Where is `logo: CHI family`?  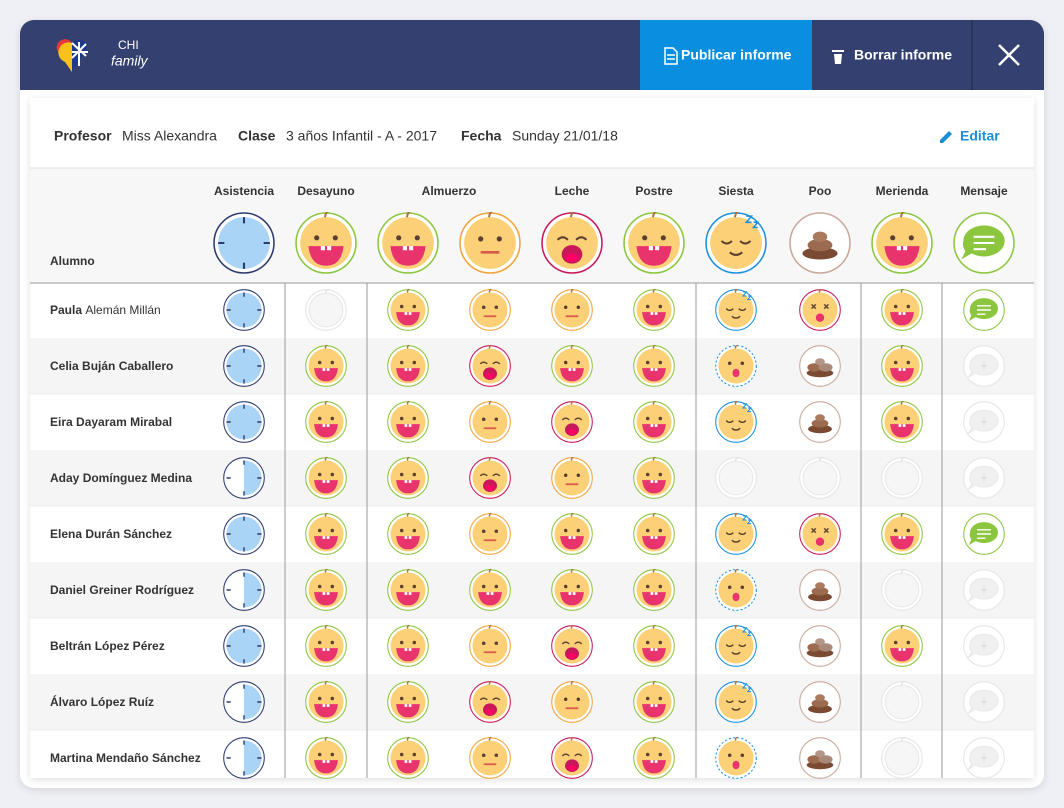
logo: CHI family is located at coordinates (102, 55).